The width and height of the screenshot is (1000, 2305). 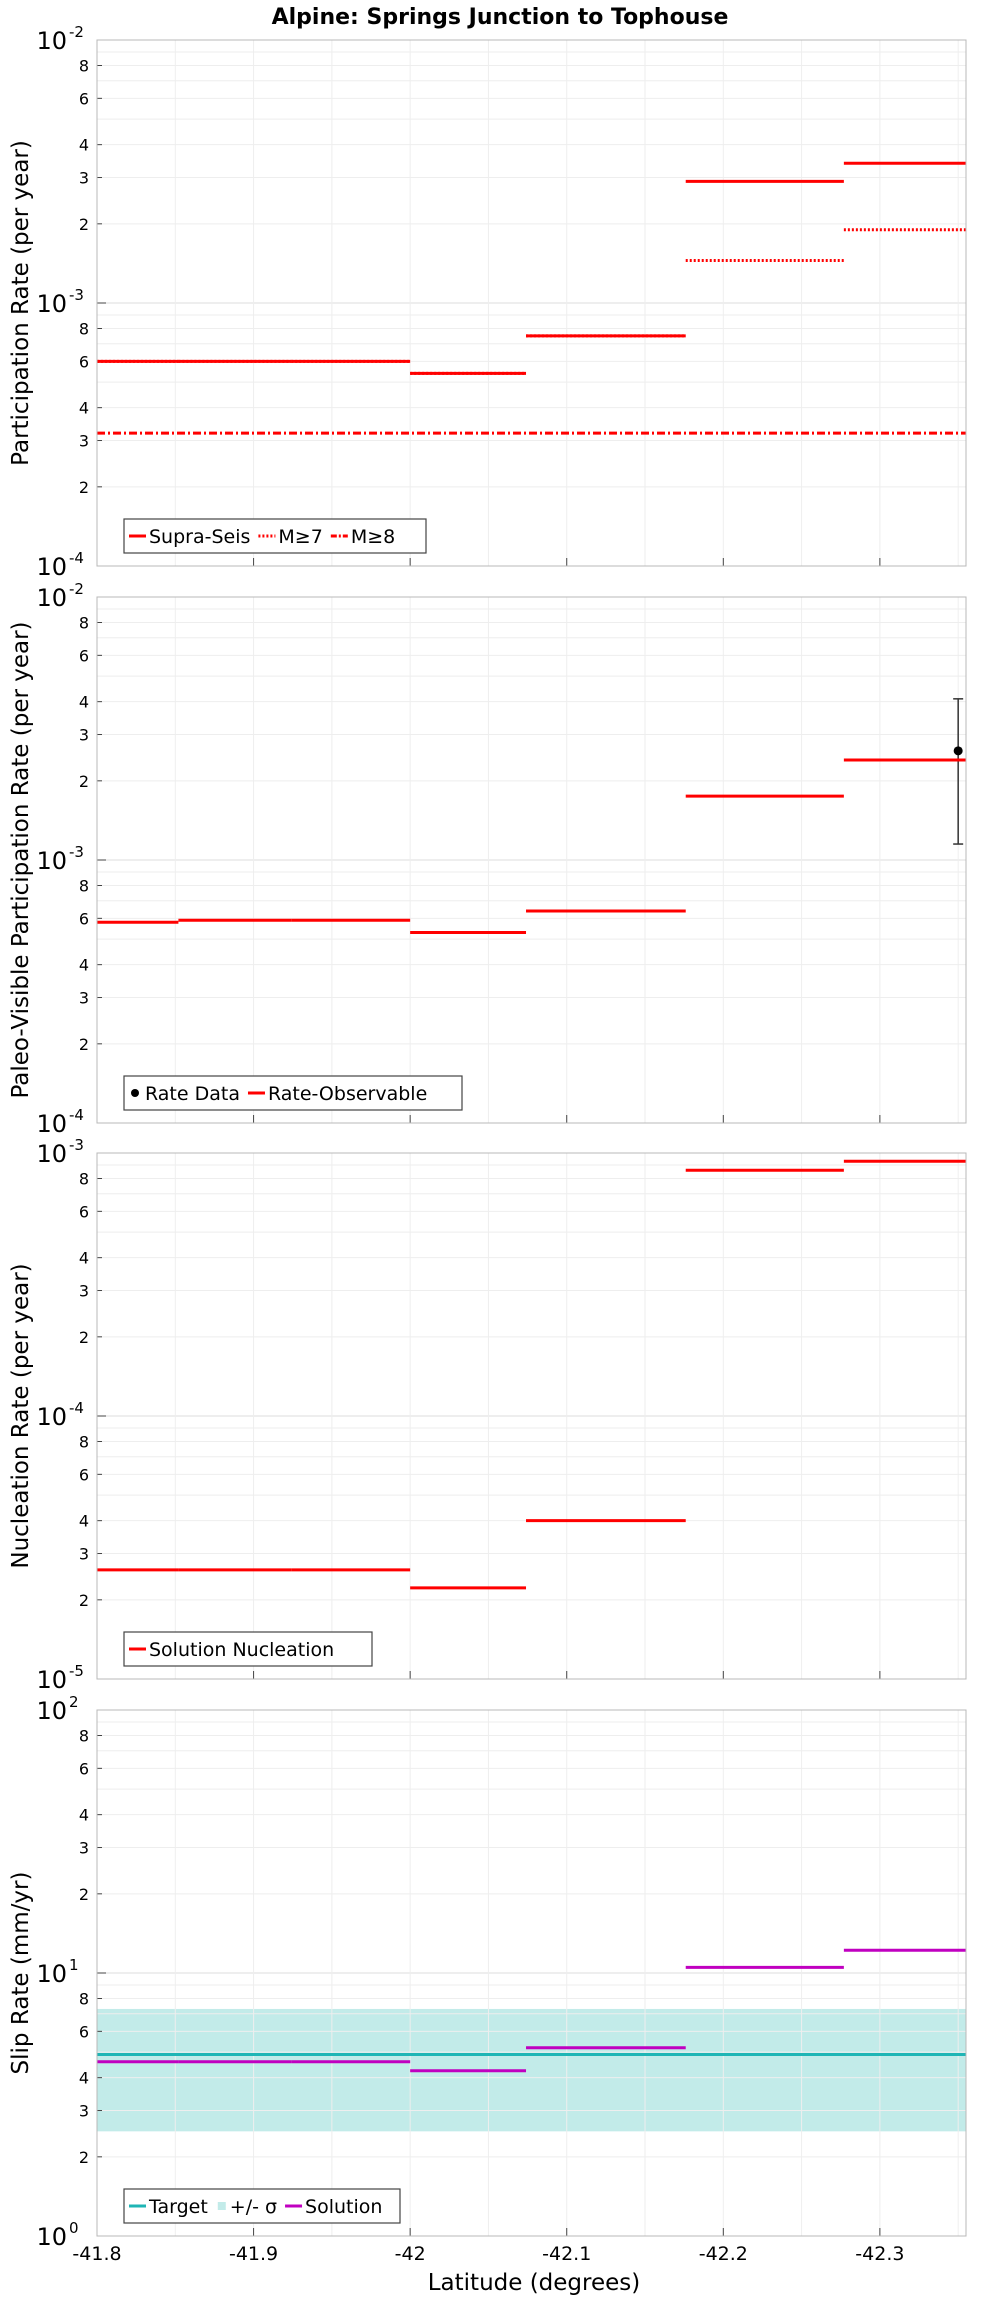 I want to click on chart-title: Alpine: Springs Junction to Tophouse, so click(x=500, y=17).